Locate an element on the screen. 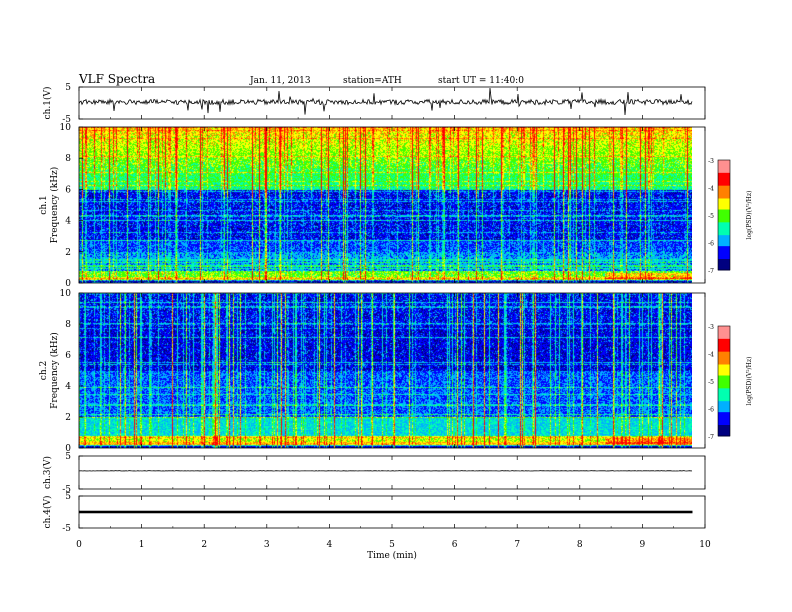  ch2-spectrum-ytick-label: 4 is located at coordinates (68, 387).